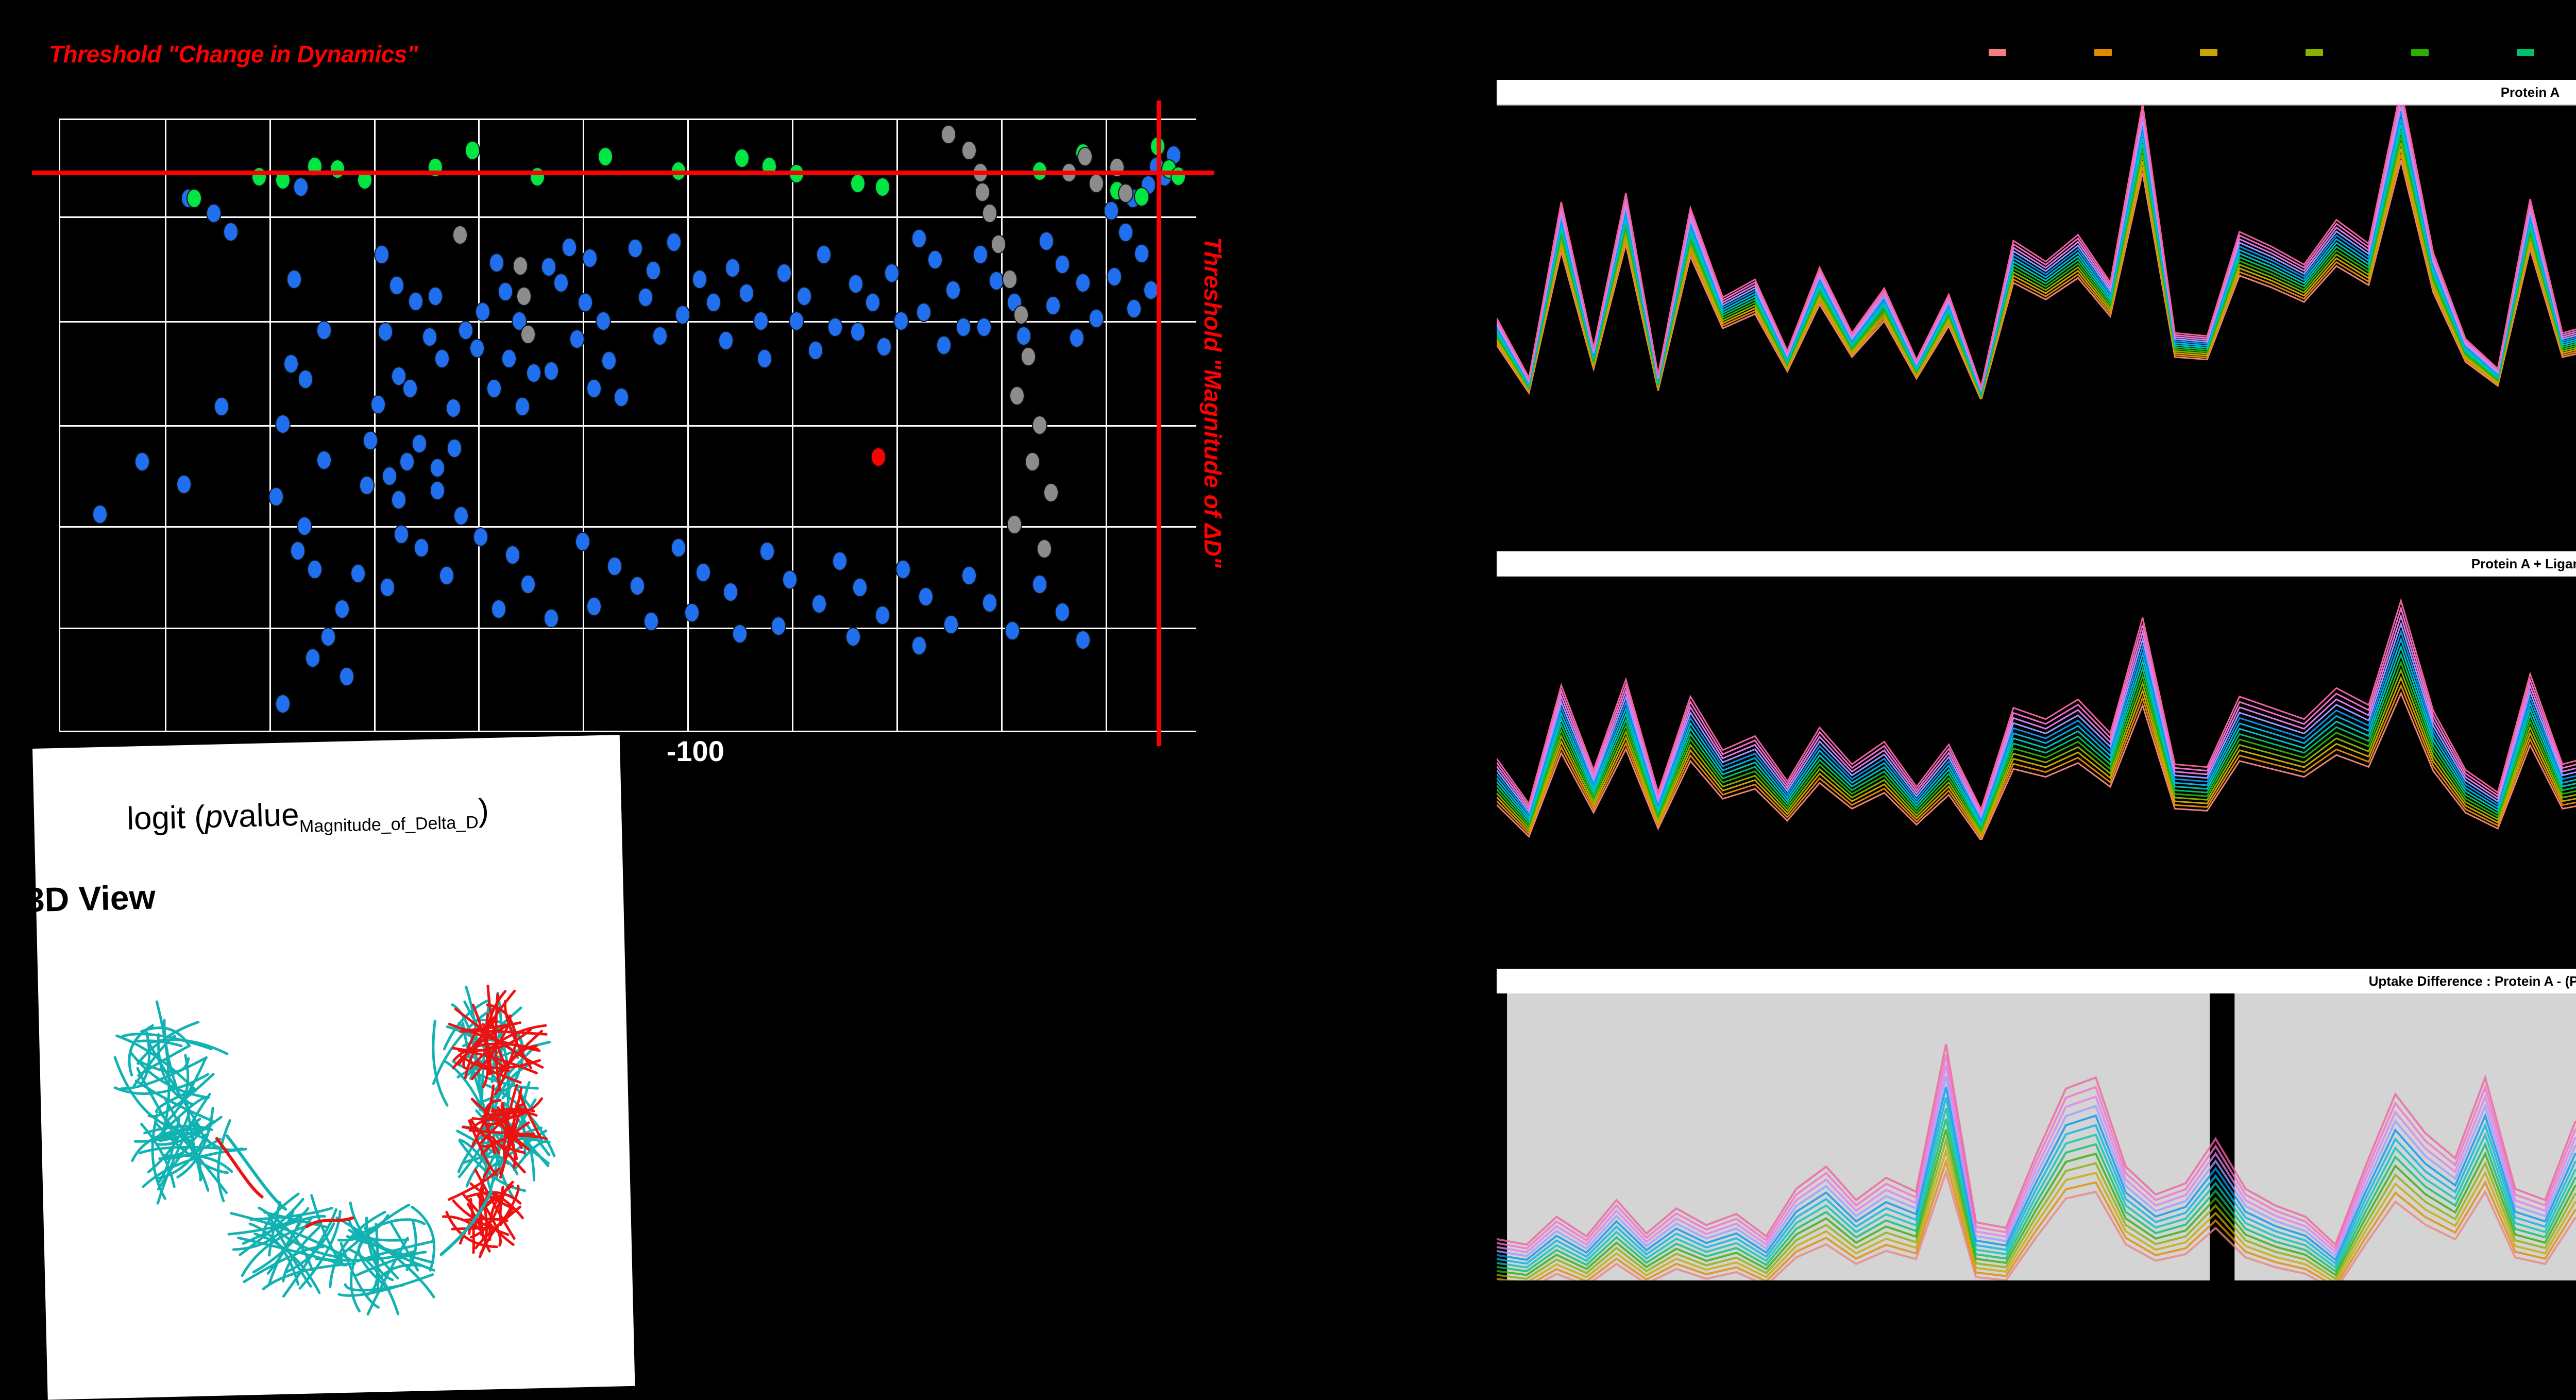 The image size is (2576, 1400). I want to click on plot-canvas-protein-a-ligand, so click(2036, 708).